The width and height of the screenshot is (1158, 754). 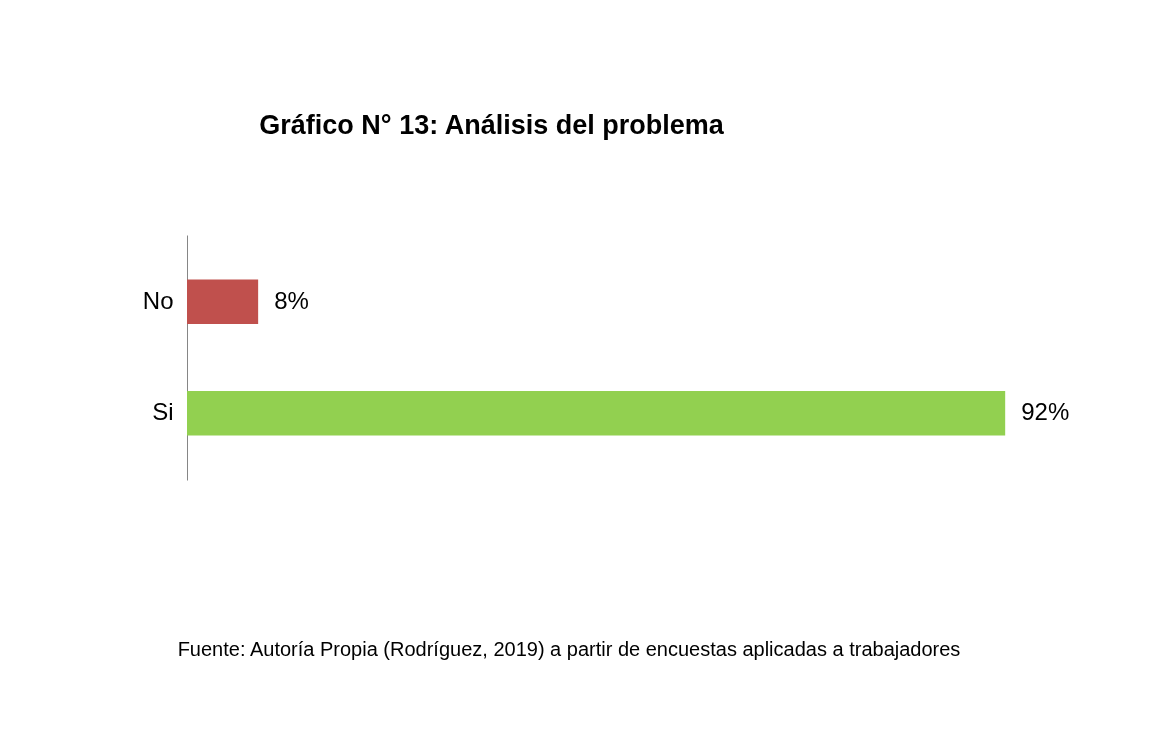 I want to click on y-tick-label: No, so click(x=158, y=300).